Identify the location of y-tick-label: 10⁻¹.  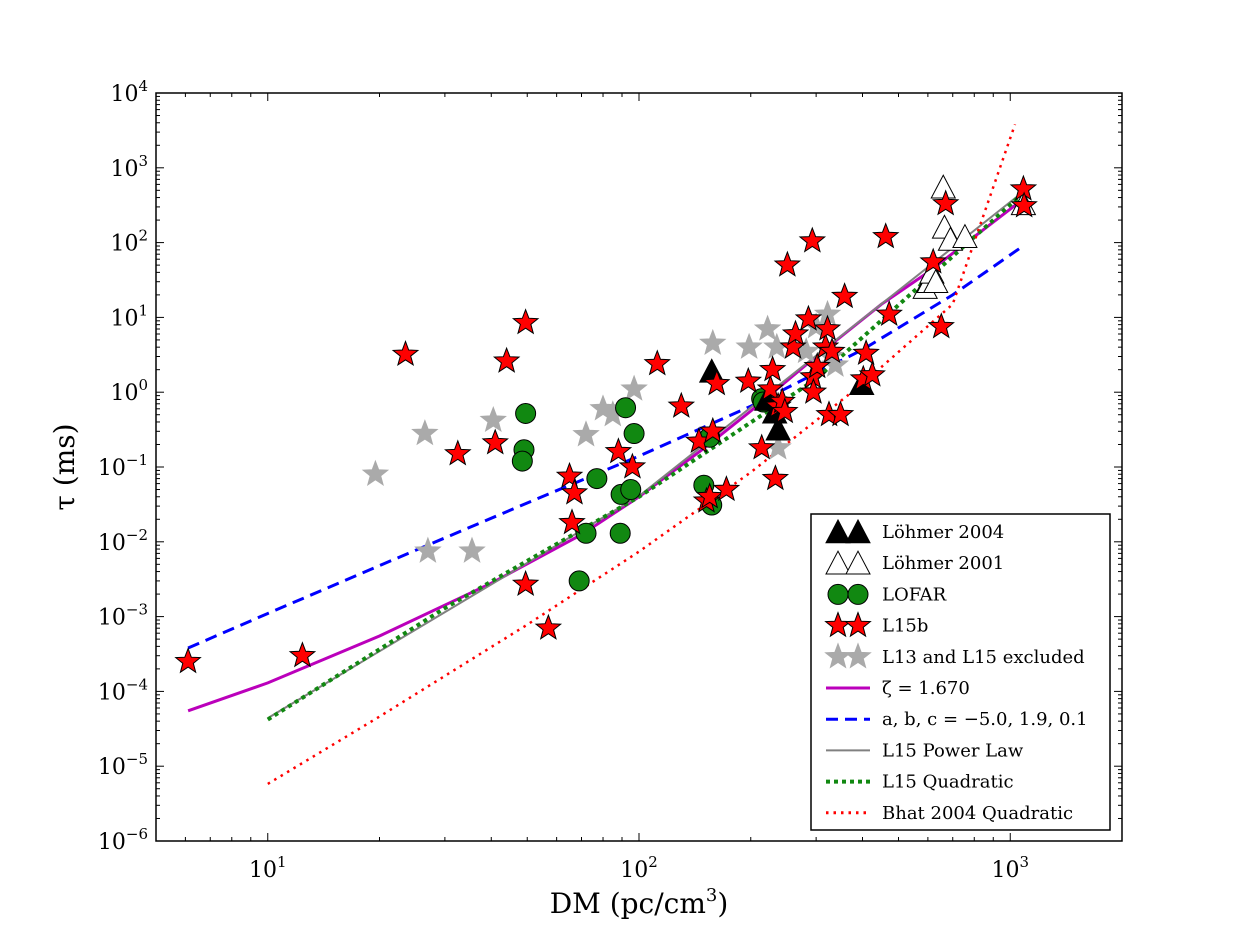
(123, 466).